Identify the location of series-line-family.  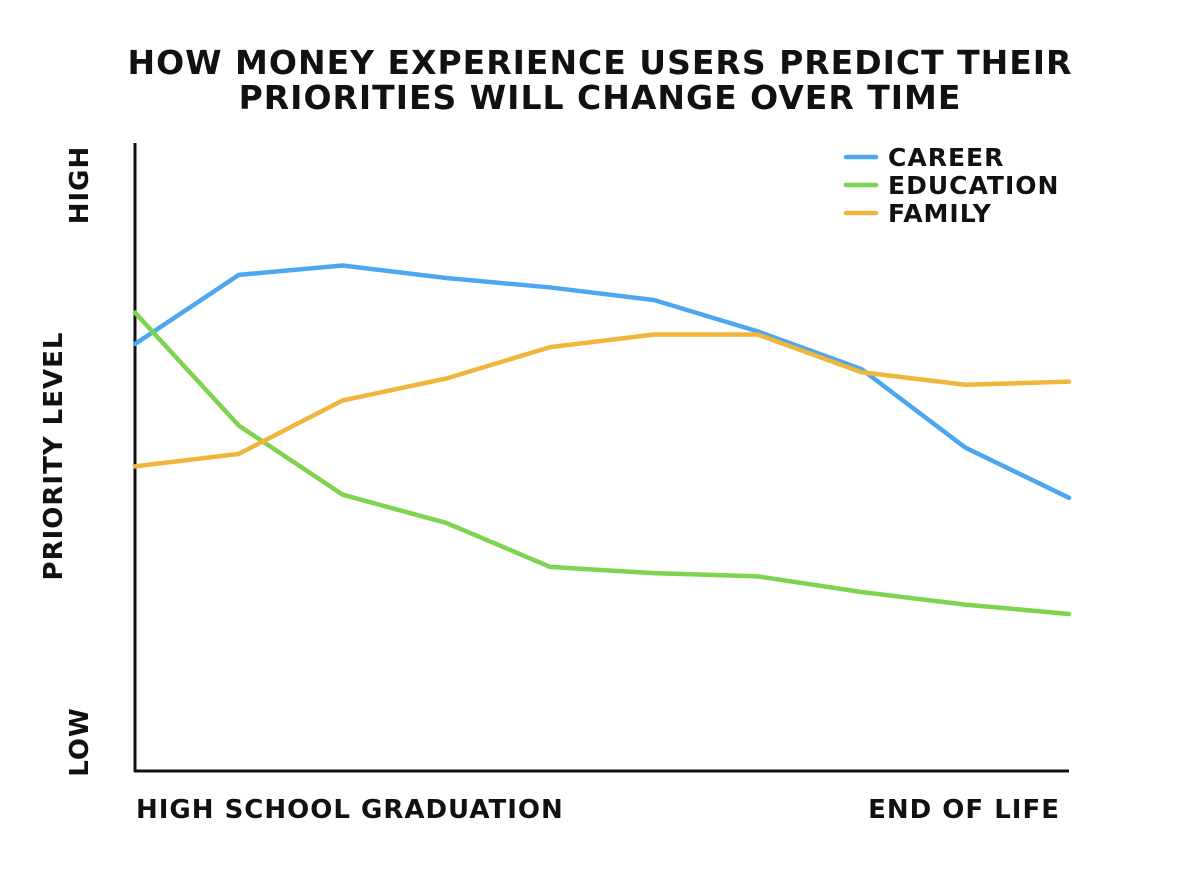
(602, 400).